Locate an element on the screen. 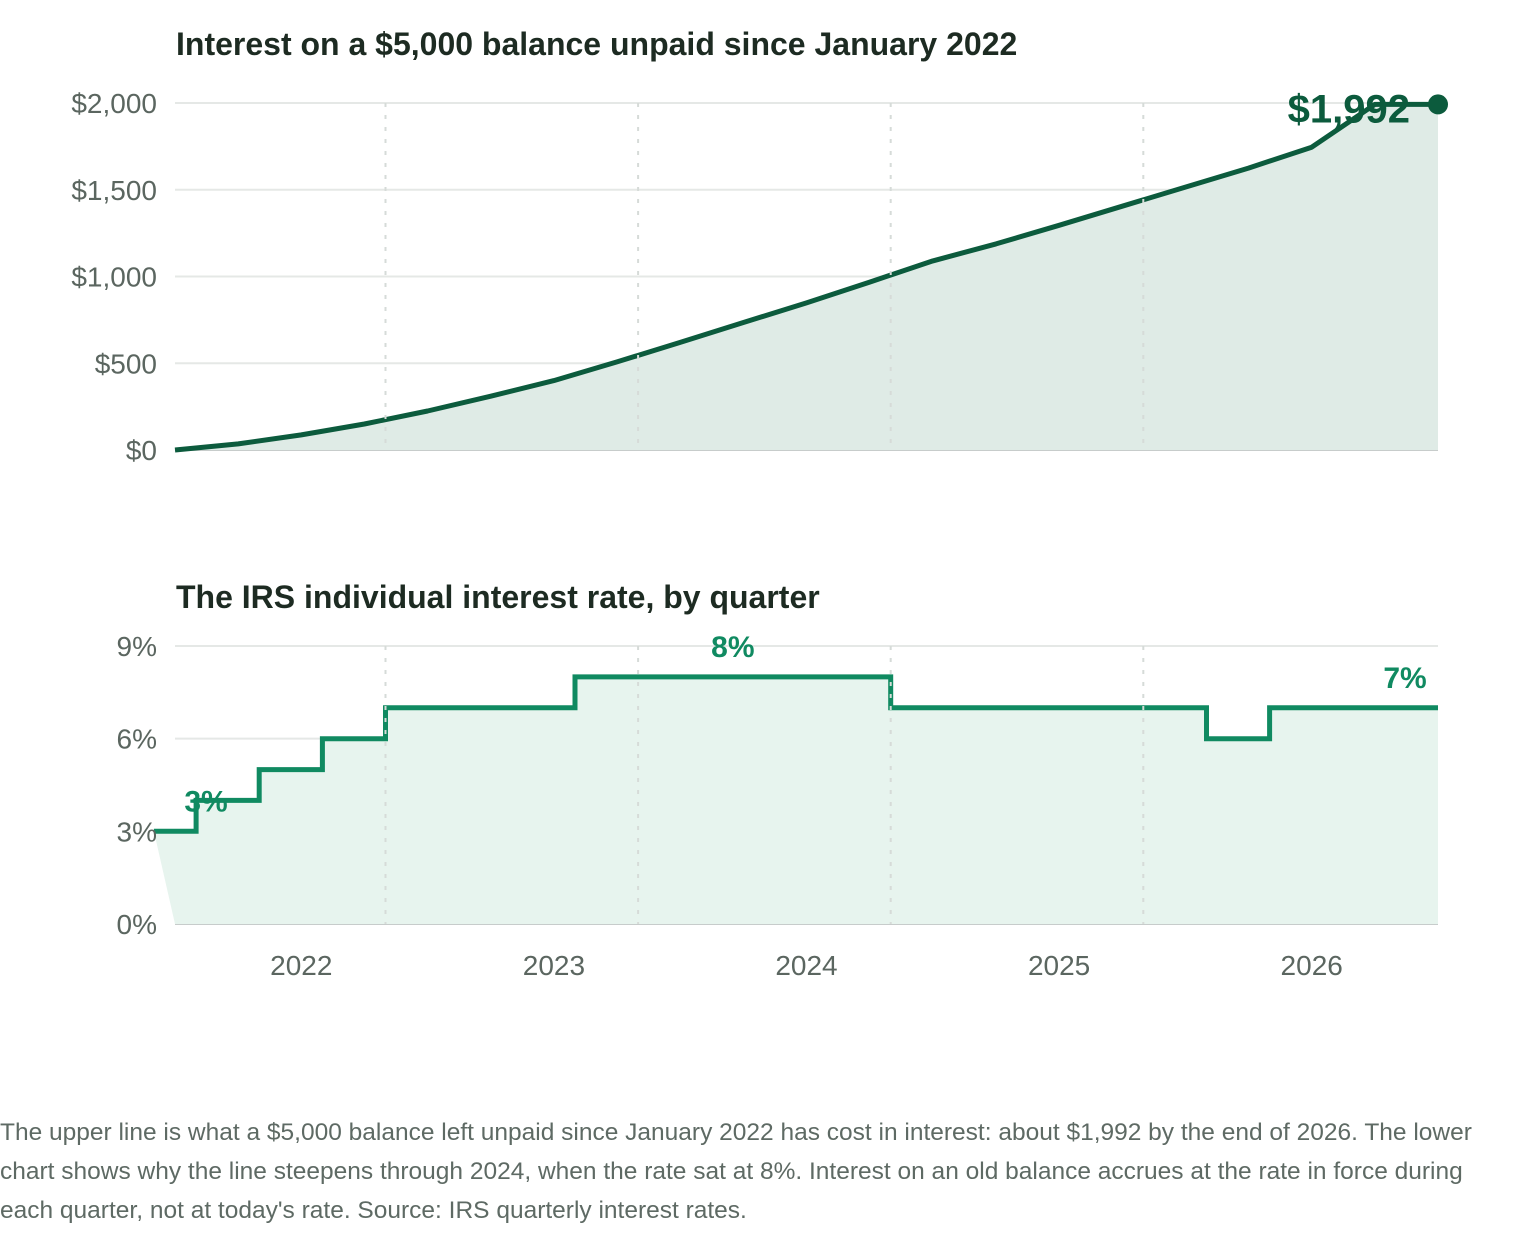 The width and height of the screenshot is (1520, 1234). bottom-y-tick-label: 0% is located at coordinates (137, 924).